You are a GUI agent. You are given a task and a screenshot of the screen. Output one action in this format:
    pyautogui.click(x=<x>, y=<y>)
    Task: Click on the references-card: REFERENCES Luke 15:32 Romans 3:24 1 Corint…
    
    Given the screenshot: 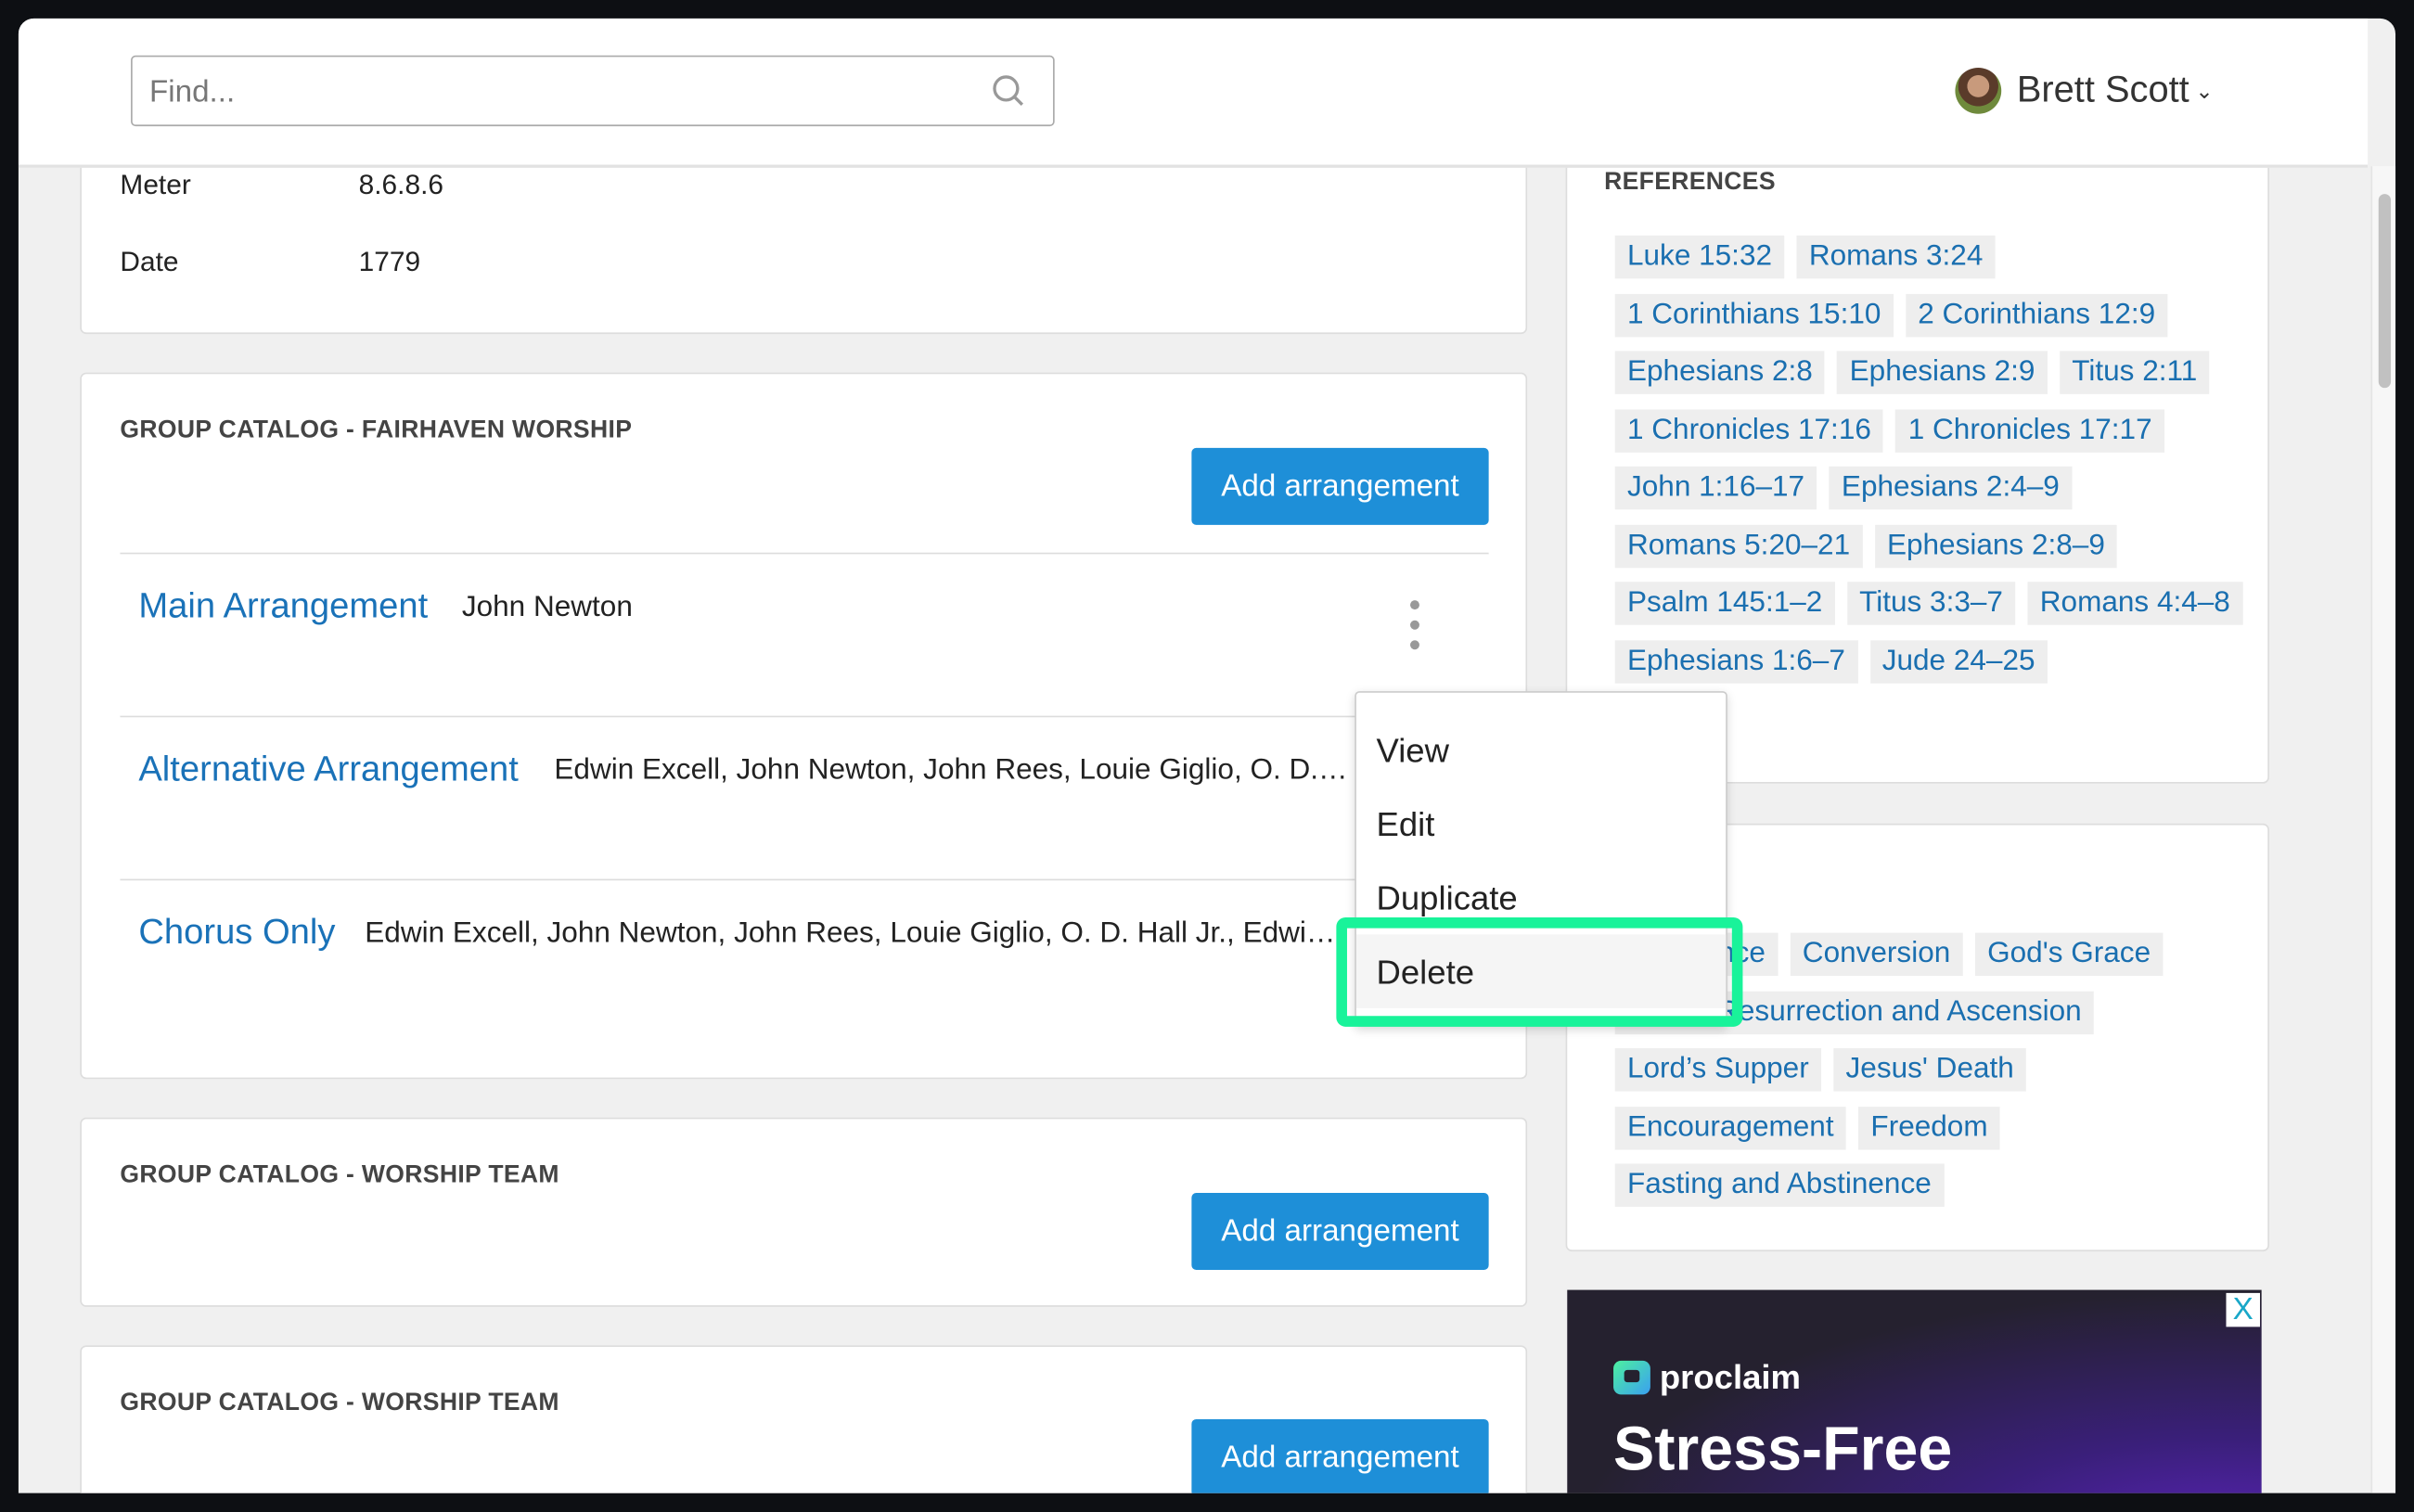 What is the action you would take?
    pyautogui.click(x=1917, y=447)
    